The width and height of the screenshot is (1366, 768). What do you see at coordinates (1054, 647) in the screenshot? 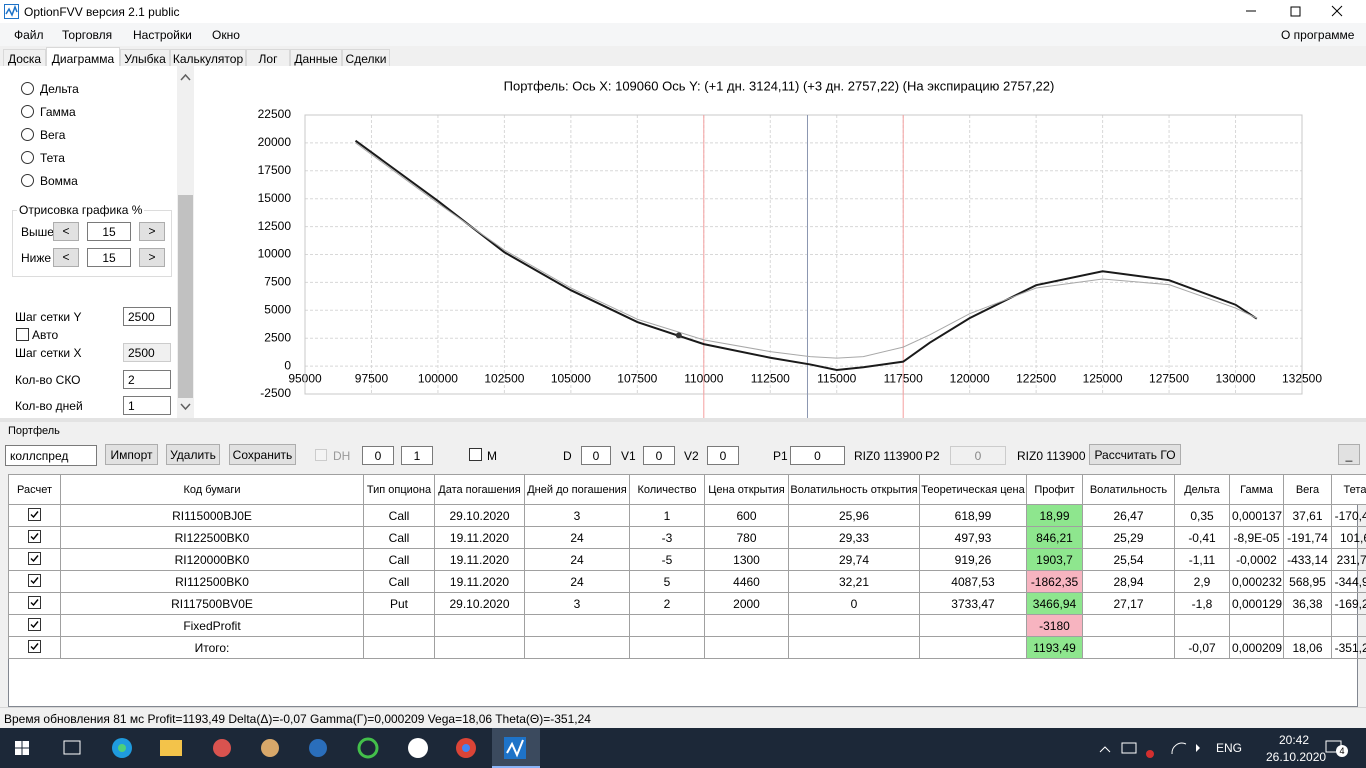
I see `table-cell: 1193,49` at bounding box center [1054, 647].